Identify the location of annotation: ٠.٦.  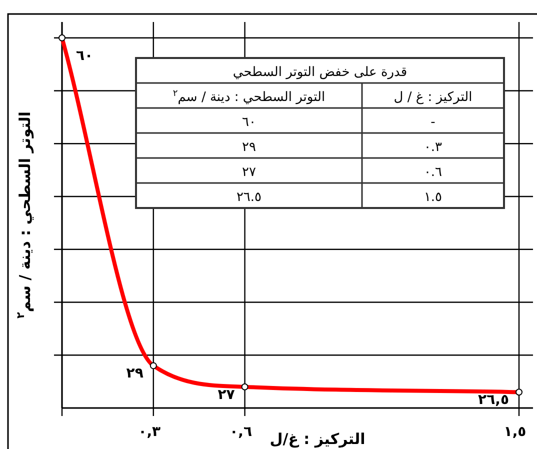
(433, 172).